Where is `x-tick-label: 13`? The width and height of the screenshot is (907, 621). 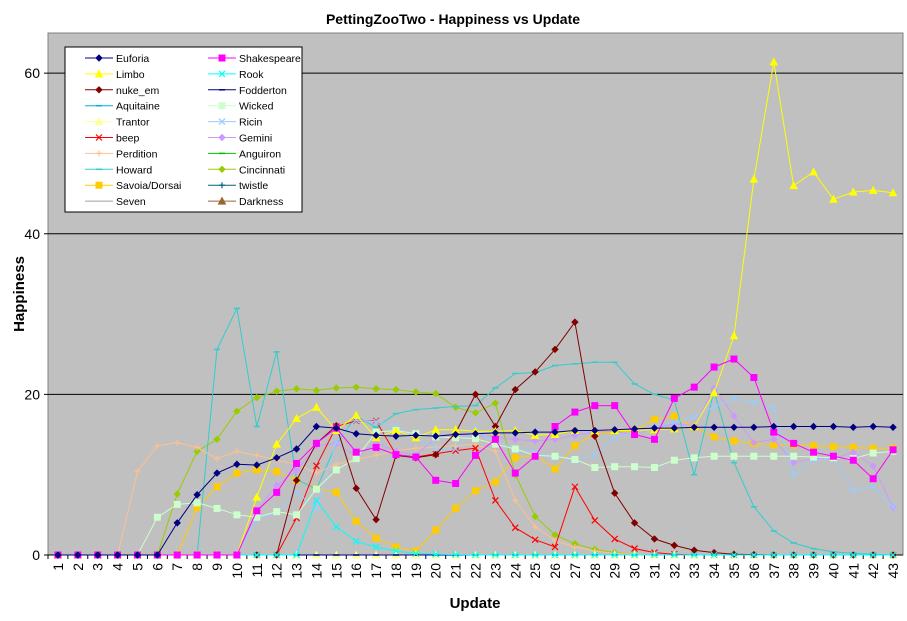
x-tick-label: 13 is located at coordinates (297, 571).